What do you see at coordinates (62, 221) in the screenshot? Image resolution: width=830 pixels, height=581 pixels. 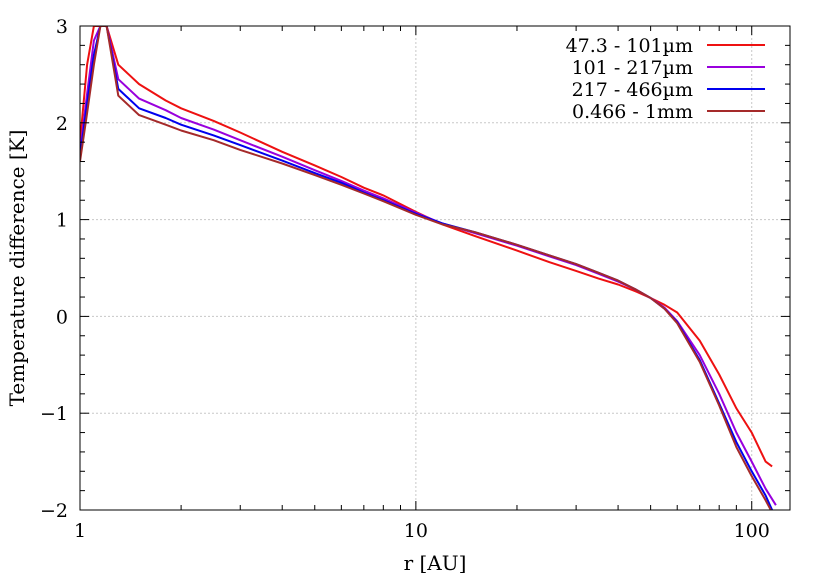 I see `y-tick-label: 1` at bounding box center [62, 221].